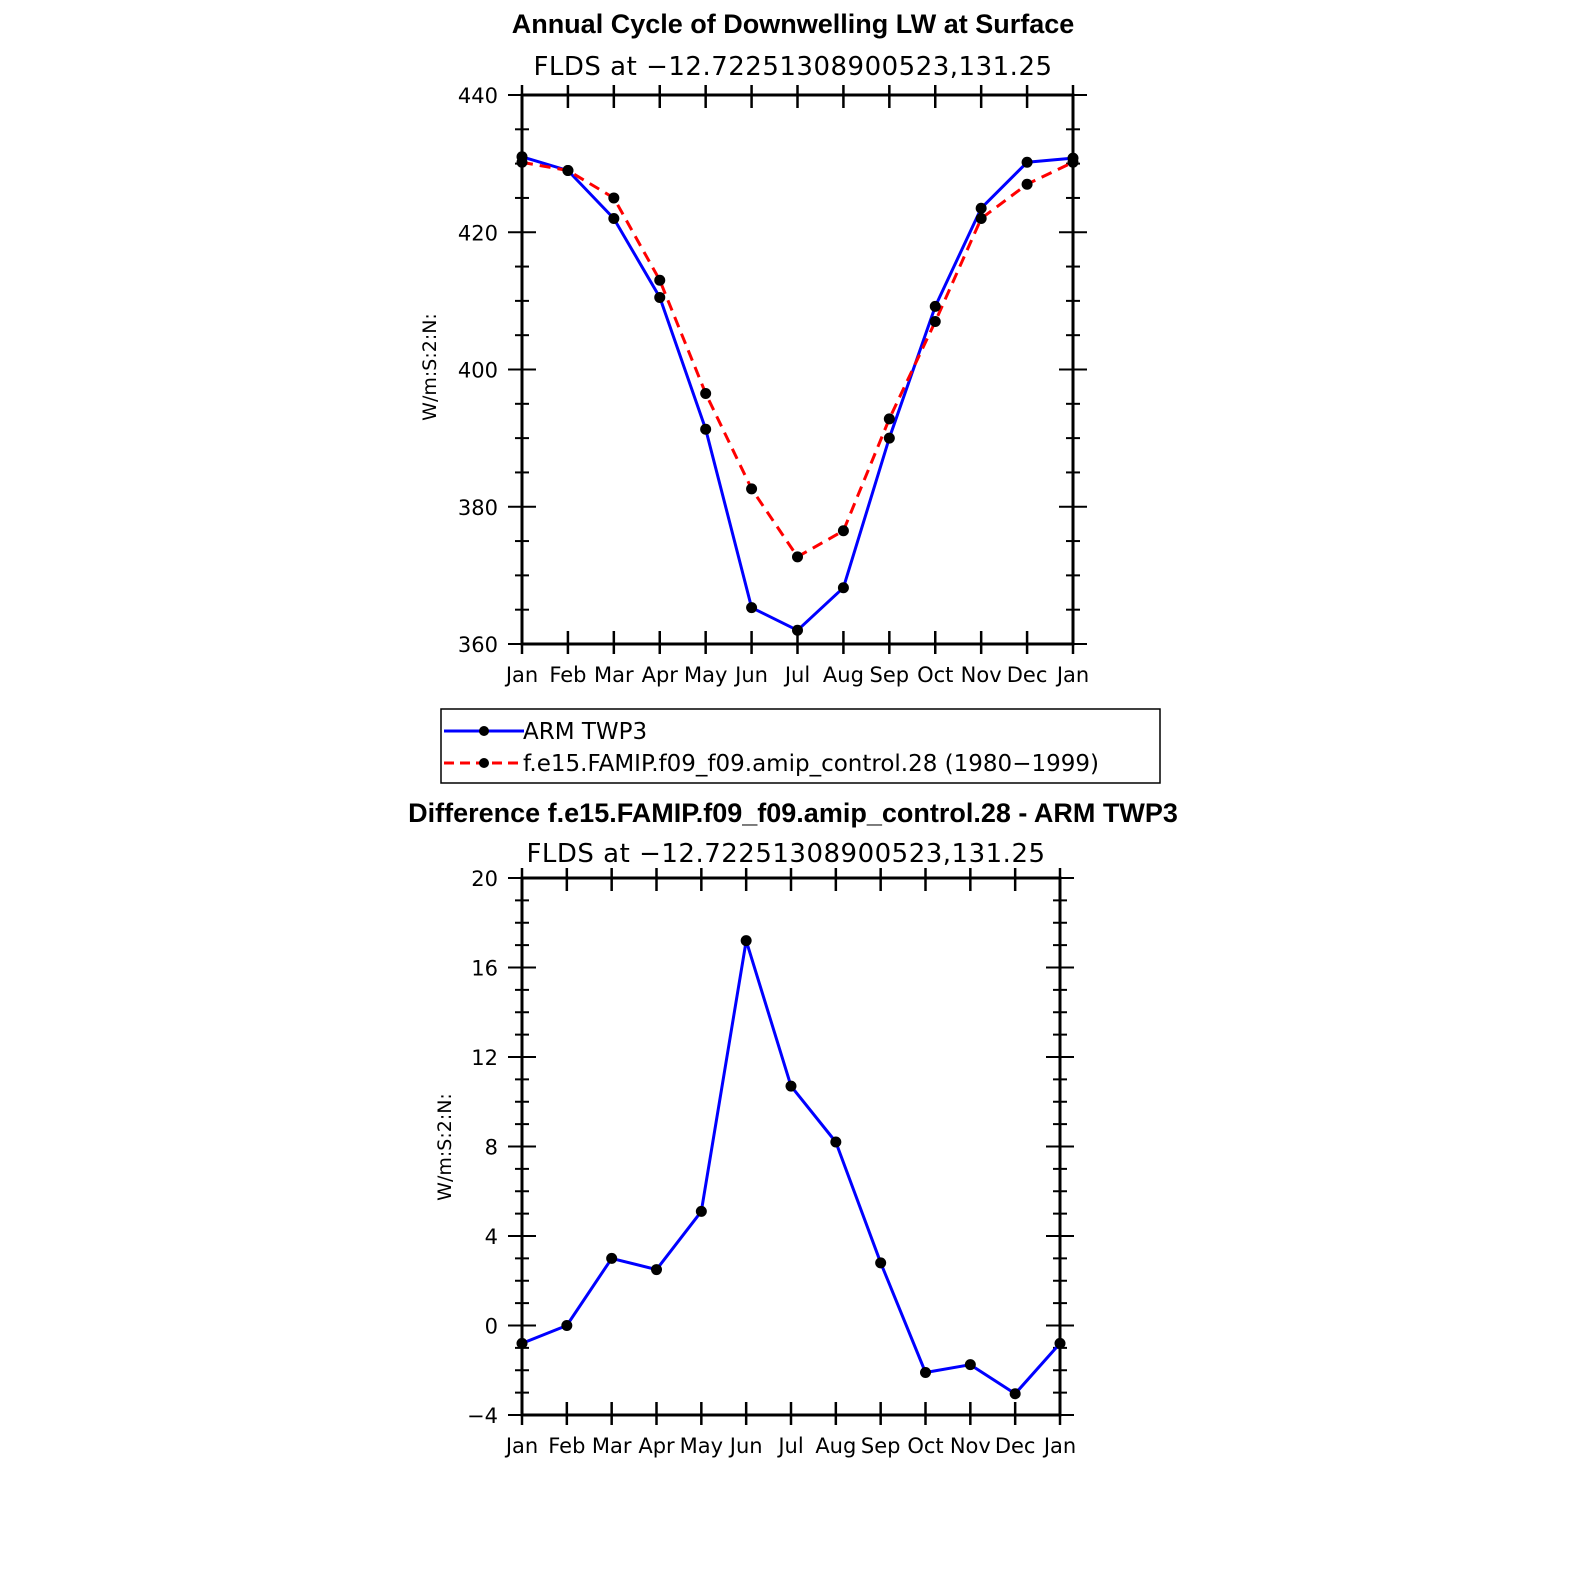 This screenshot has width=1574, height=1574. What do you see at coordinates (484, 731) in the screenshot?
I see `legend-marker-arm` at bounding box center [484, 731].